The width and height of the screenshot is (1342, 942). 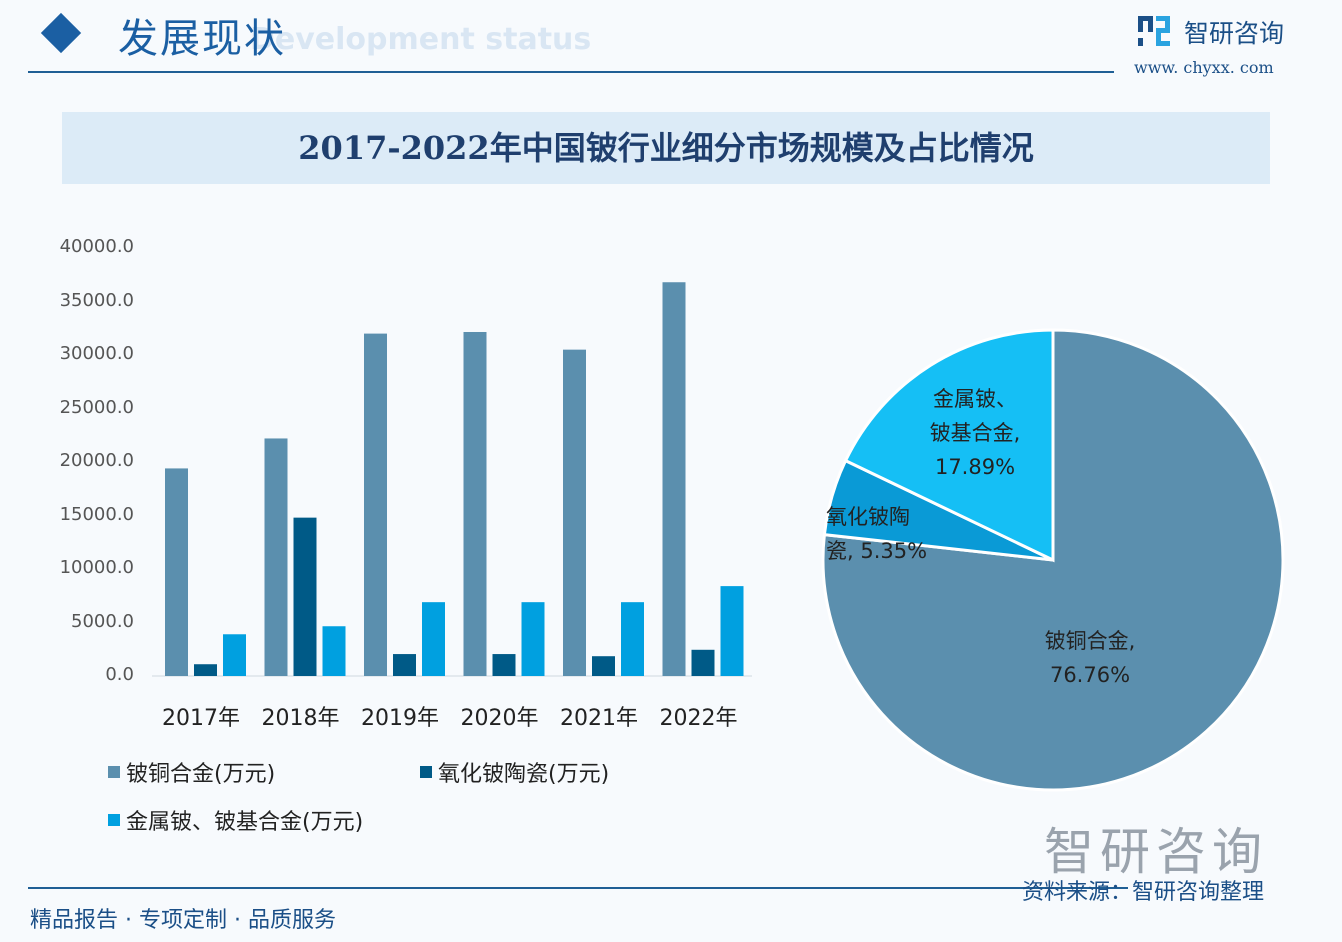 What do you see at coordinates (119, 674) in the screenshot?
I see `y-tick-label: 0.0` at bounding box center [119, 674].